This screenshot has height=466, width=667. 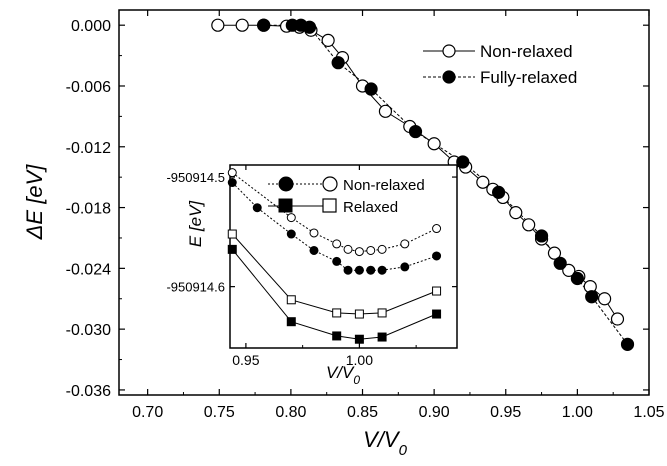 I want to click on inset-plot-background, so click(x=343, y=256).